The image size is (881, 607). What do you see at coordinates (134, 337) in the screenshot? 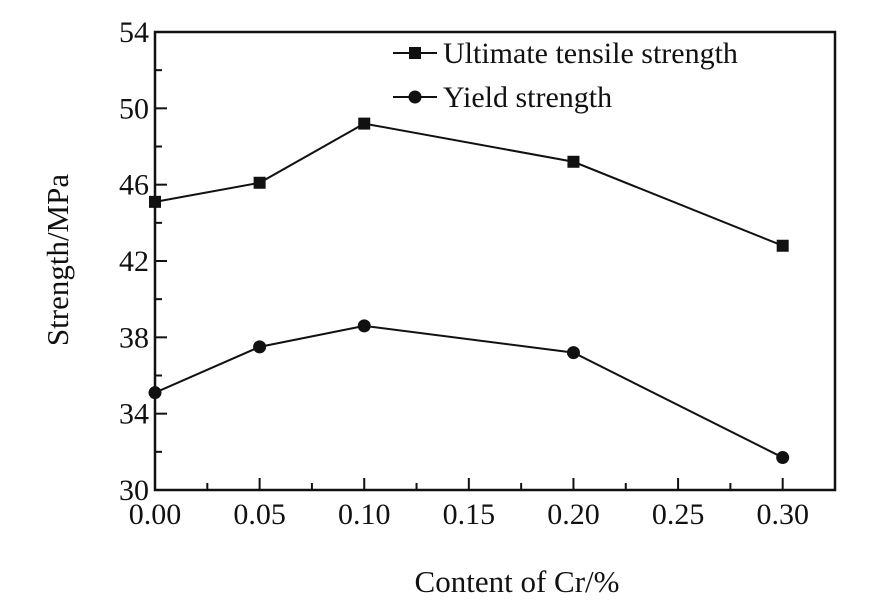
I see `y-tick-label: 38` at bounding box center [134, 337].